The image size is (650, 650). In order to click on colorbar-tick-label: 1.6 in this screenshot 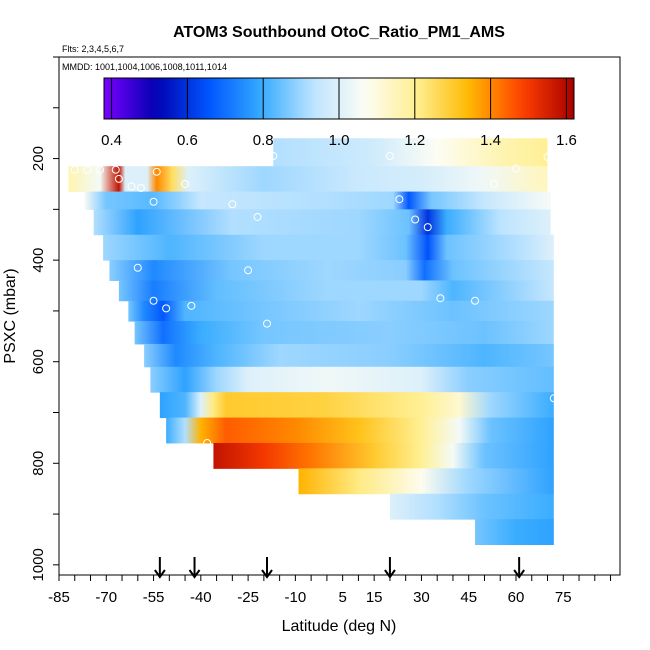, I will do `click(566, 140)`.